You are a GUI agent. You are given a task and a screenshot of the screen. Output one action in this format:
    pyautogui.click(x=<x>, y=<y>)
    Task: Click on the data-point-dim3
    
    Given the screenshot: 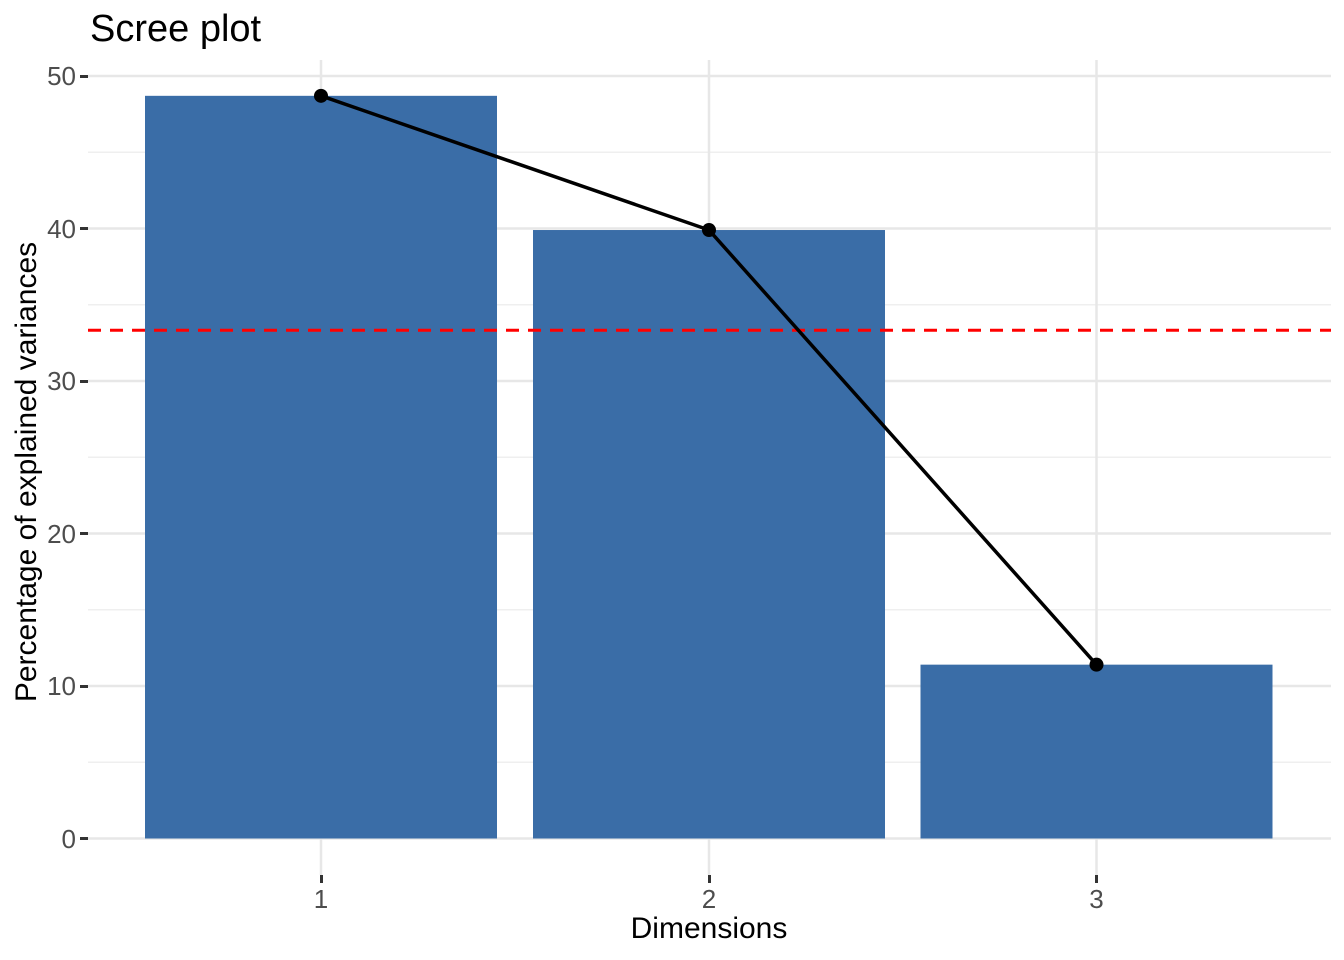 What is the action you would take?
    pyautogui.click(x=1096, y=664)
    